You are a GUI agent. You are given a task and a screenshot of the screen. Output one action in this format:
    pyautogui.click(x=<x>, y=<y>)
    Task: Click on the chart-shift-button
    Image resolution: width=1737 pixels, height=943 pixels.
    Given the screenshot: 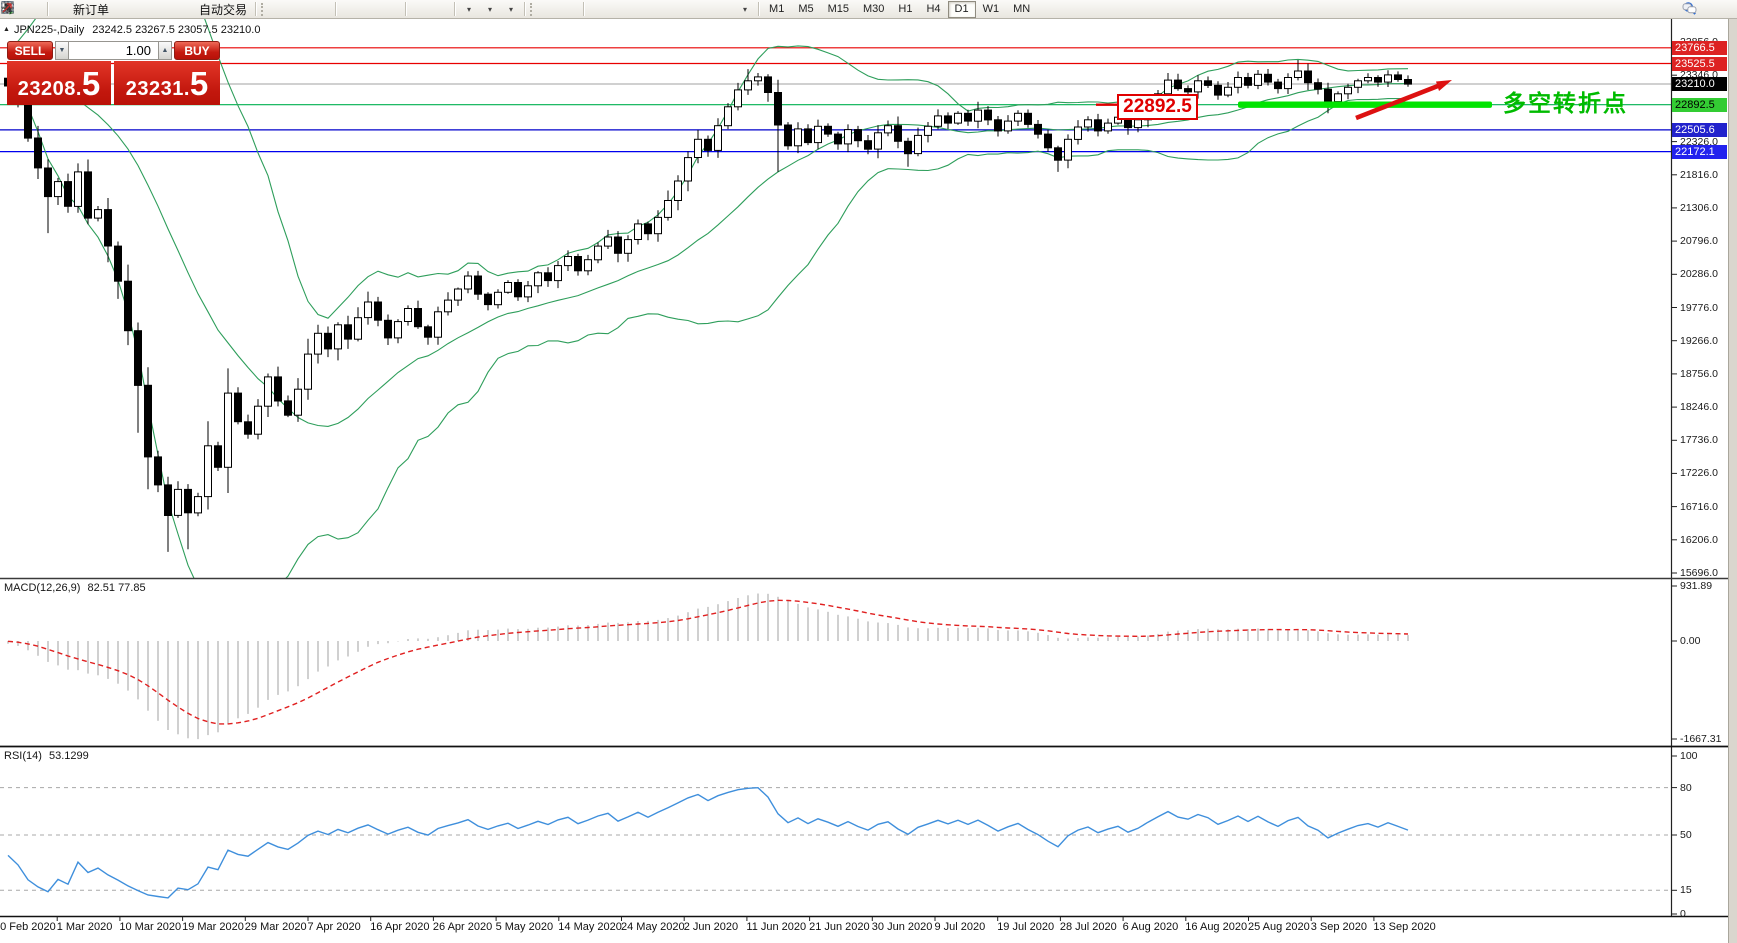 What is the action you would take?
    pyautogui.click(x=226, y=9)
    